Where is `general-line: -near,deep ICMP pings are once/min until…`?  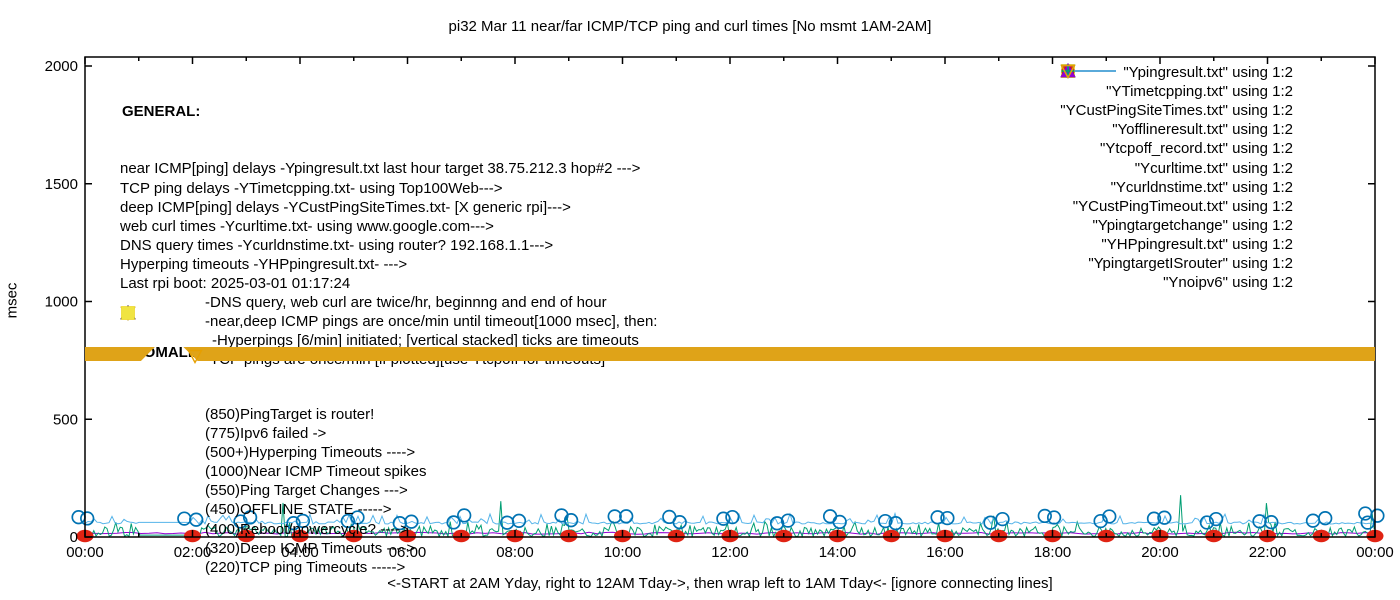
general-line: -near,deep ICMP pings are once/min until… is located at coordinates (431, 322).